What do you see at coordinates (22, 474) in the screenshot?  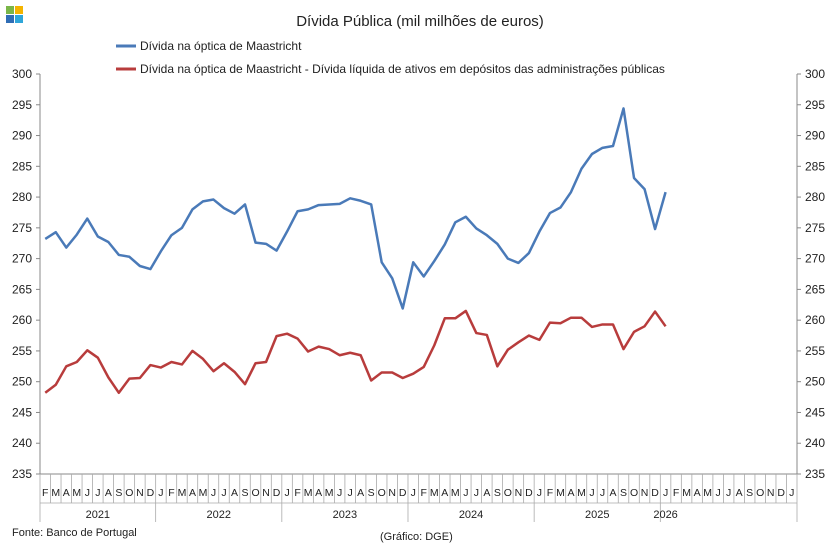 I see `y-tick-label-left: 235` at bounding box center [22, 474].